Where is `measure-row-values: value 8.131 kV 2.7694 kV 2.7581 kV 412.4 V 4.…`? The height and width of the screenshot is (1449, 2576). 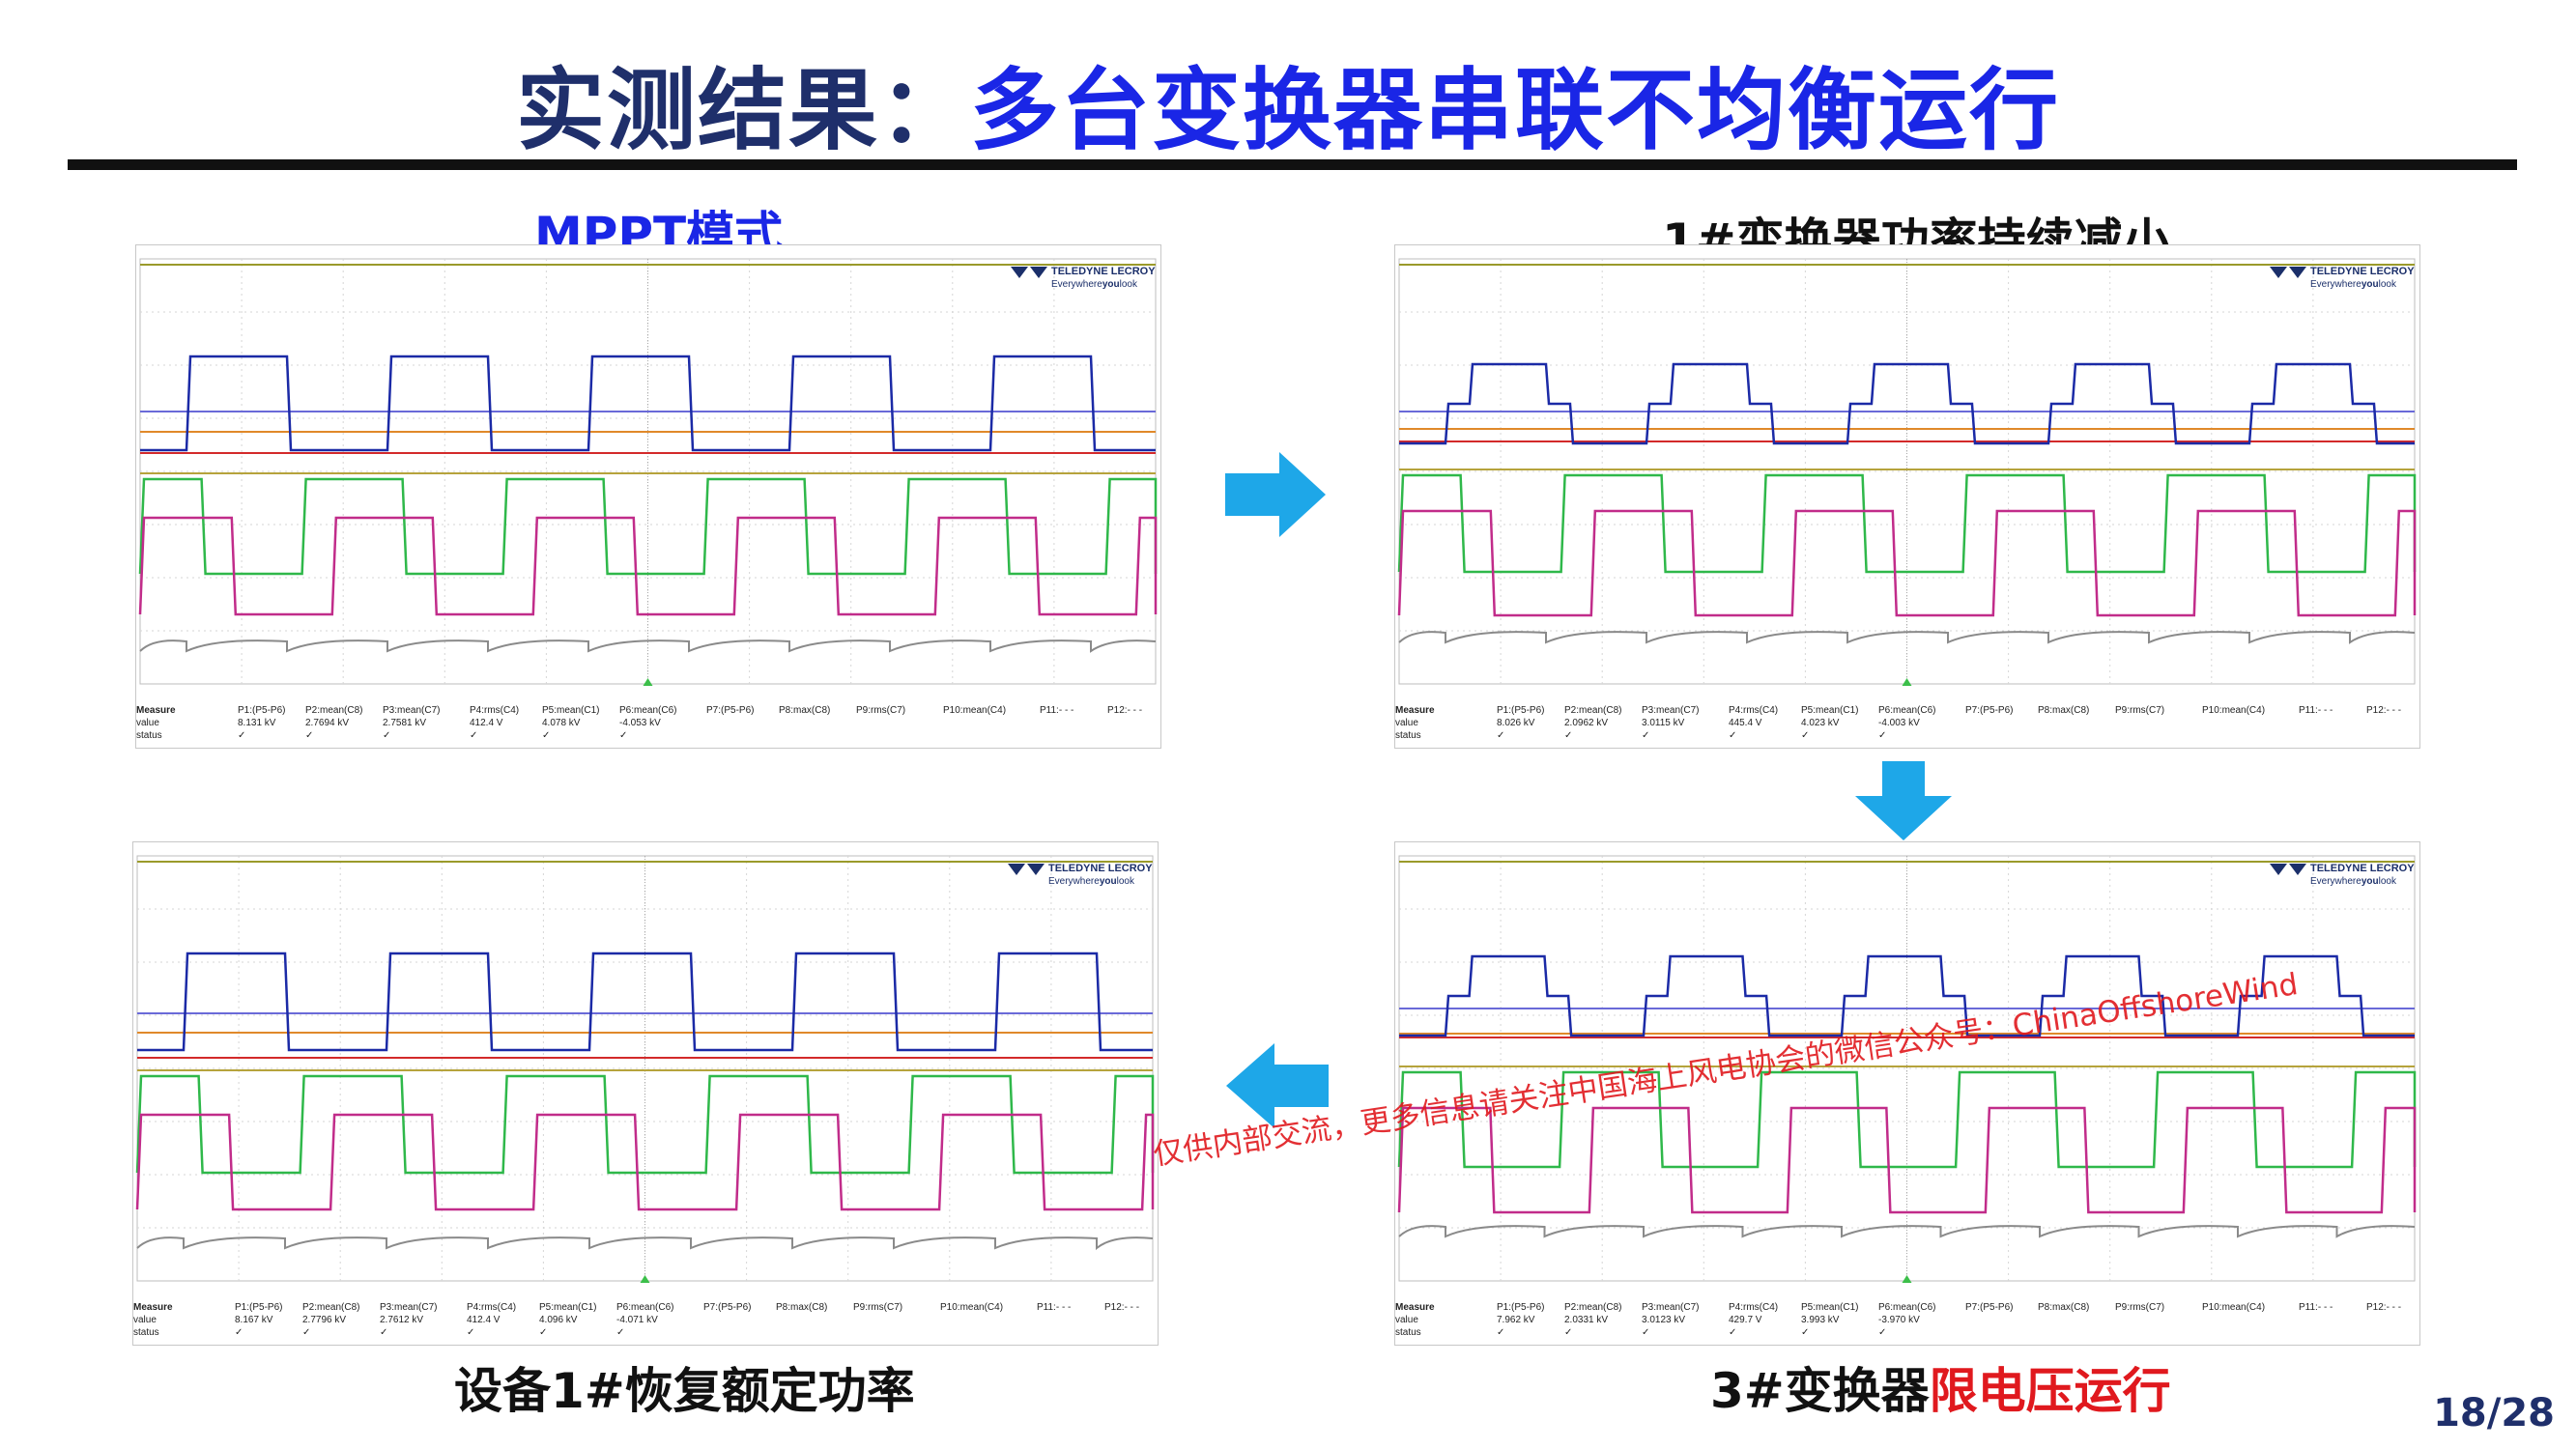
measure-row-values: value 8.131 kV 2.7694 kV 2.7581 kV 412.4 V 4.… is located at coordinates (648, 723).